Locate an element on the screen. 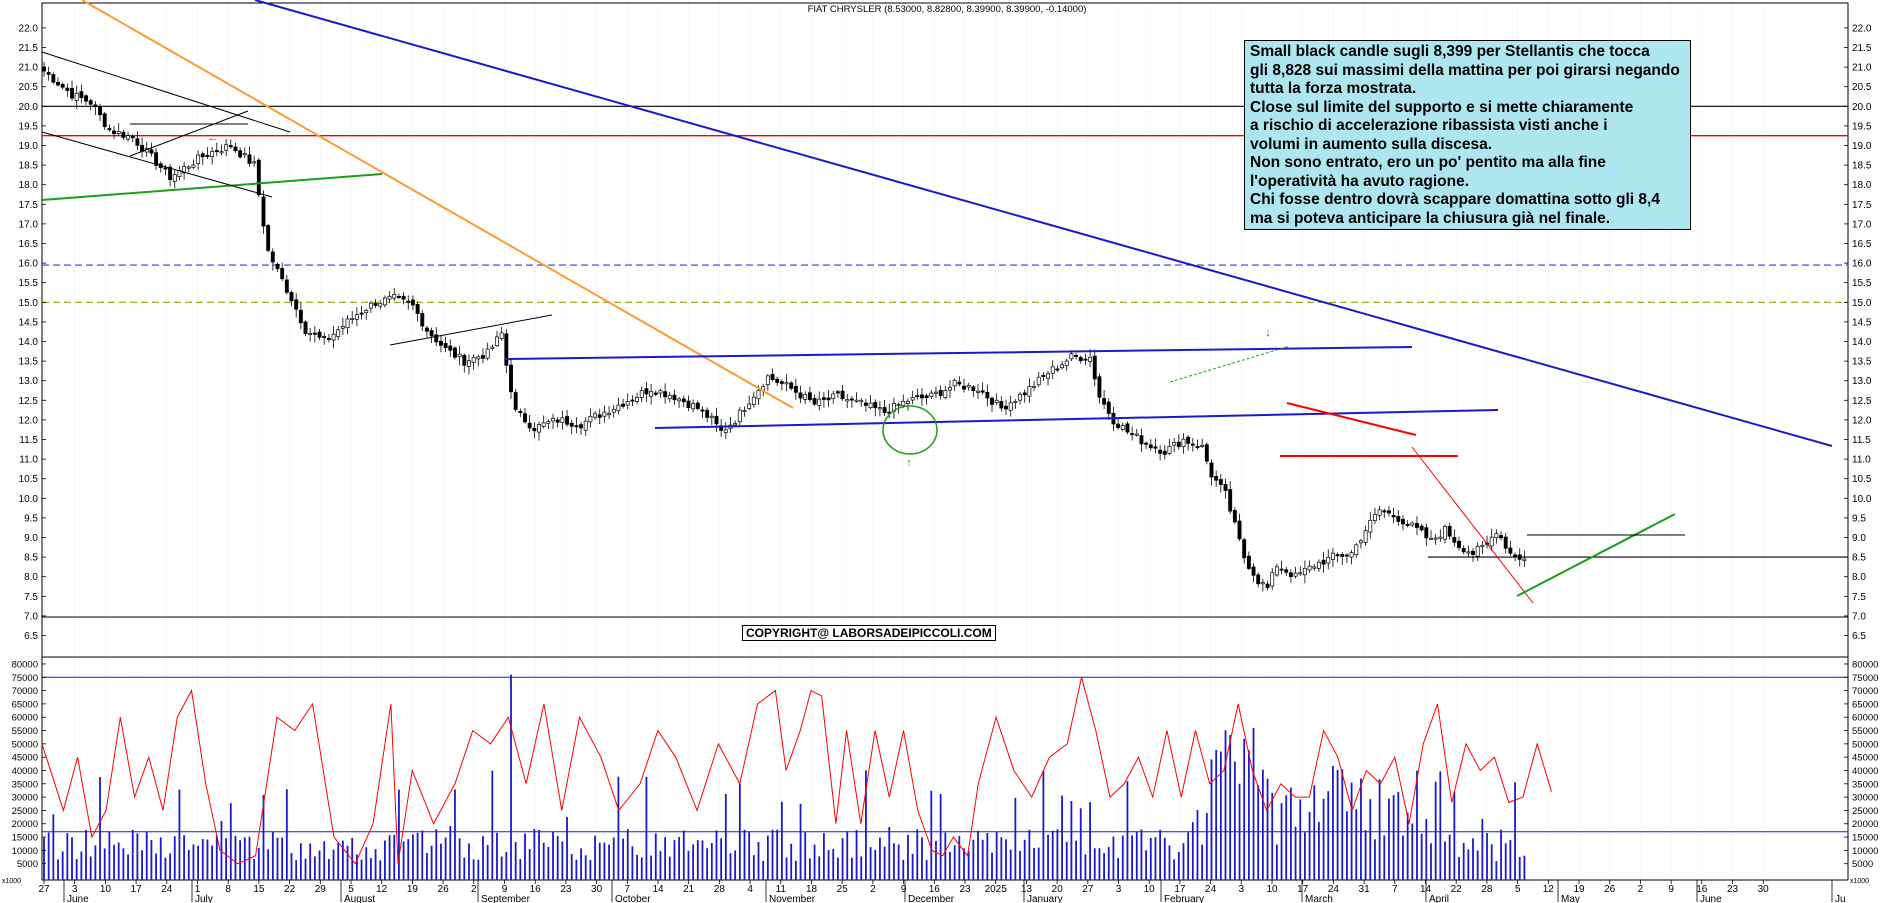 The height and width of the screenshot is (903, 1890). x-day-label: 23 is located at coordinates (965, 889).